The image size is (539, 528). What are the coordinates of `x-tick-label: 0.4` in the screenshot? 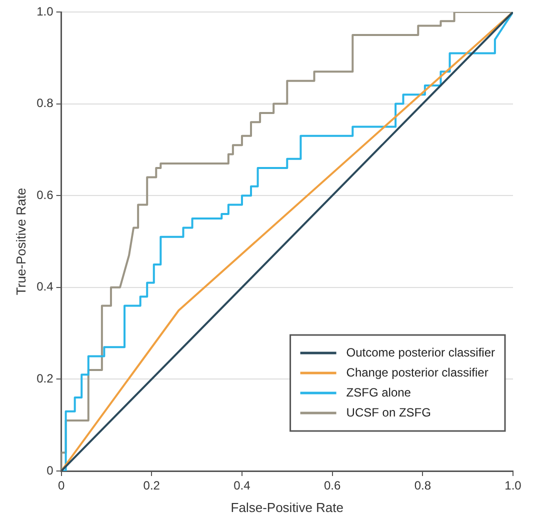 It's located at (242, 485).